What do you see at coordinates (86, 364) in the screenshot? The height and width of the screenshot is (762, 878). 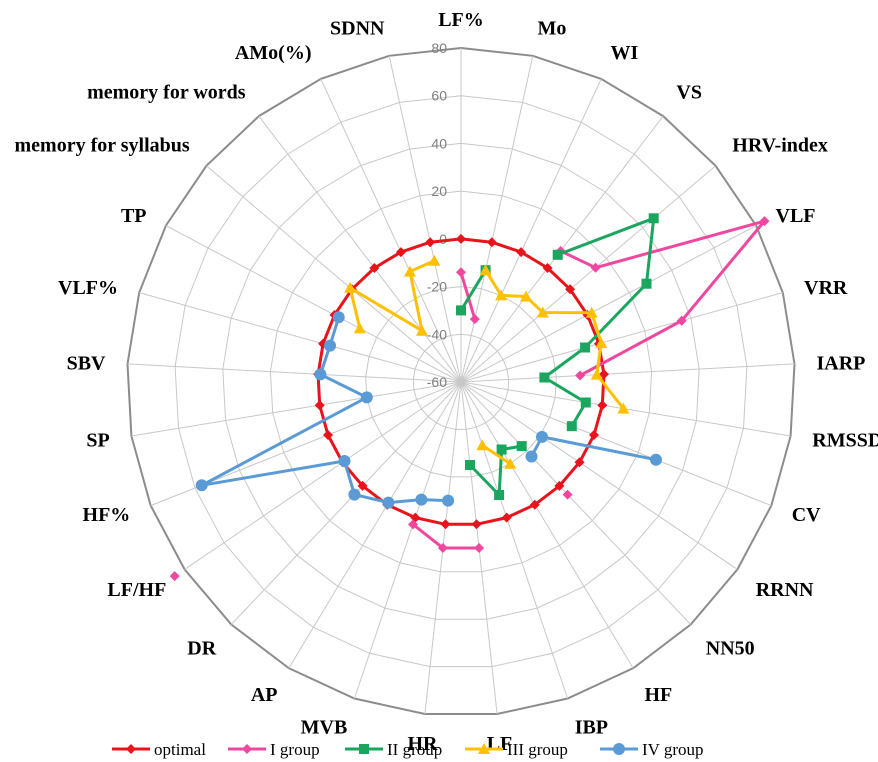 I see `axis-label: SBV` at bounding box center [86, 364].